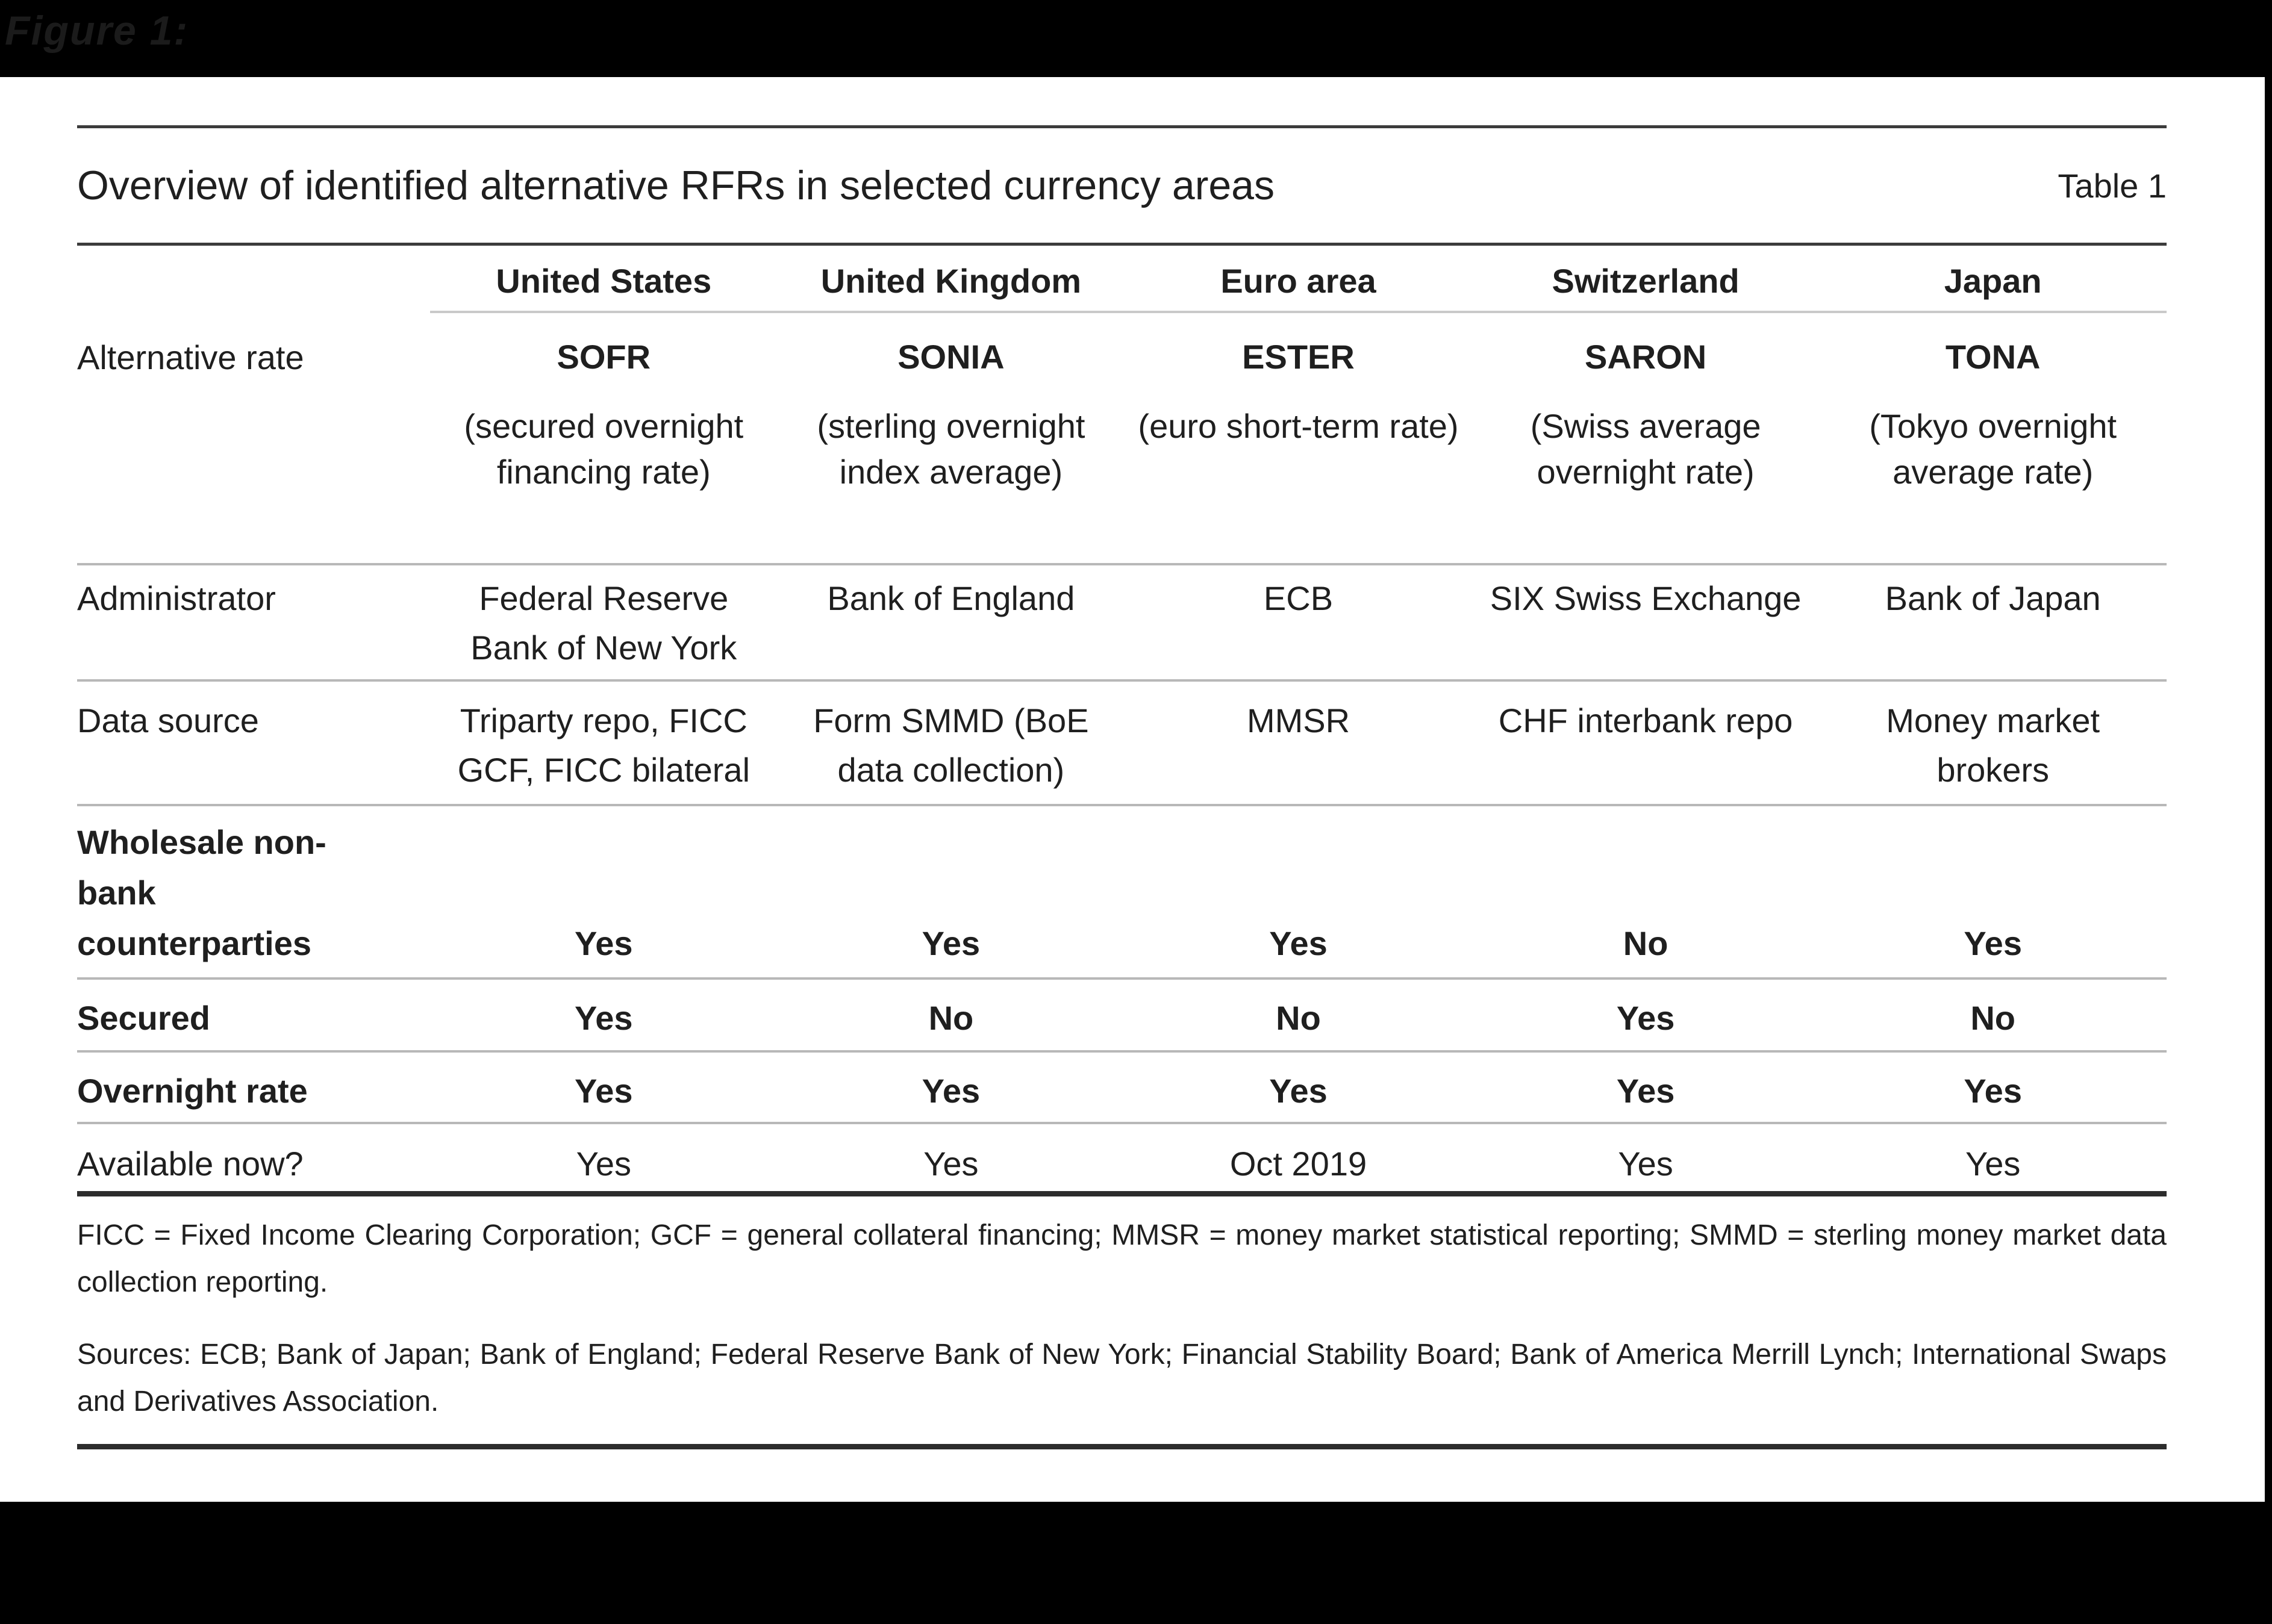 The height and width of the screenshot is (1624, 2272). I want to click on rate-description: (Tokyo overnight average rate), so click(1993, 449).